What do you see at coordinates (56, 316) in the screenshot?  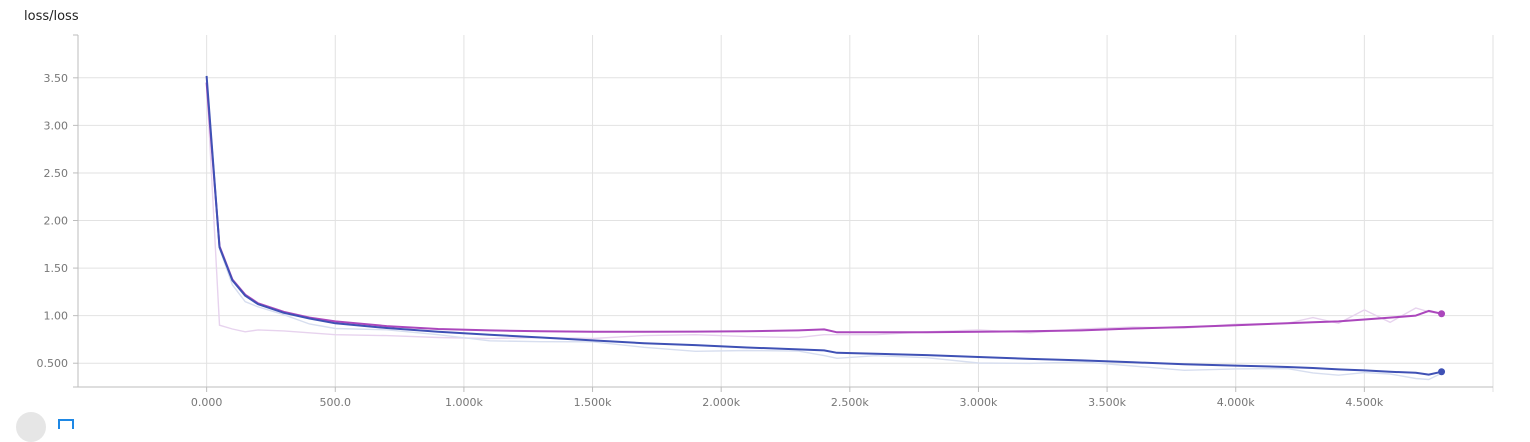 I see `y-tick-label: 1.00` at bounding box center [56, 316].